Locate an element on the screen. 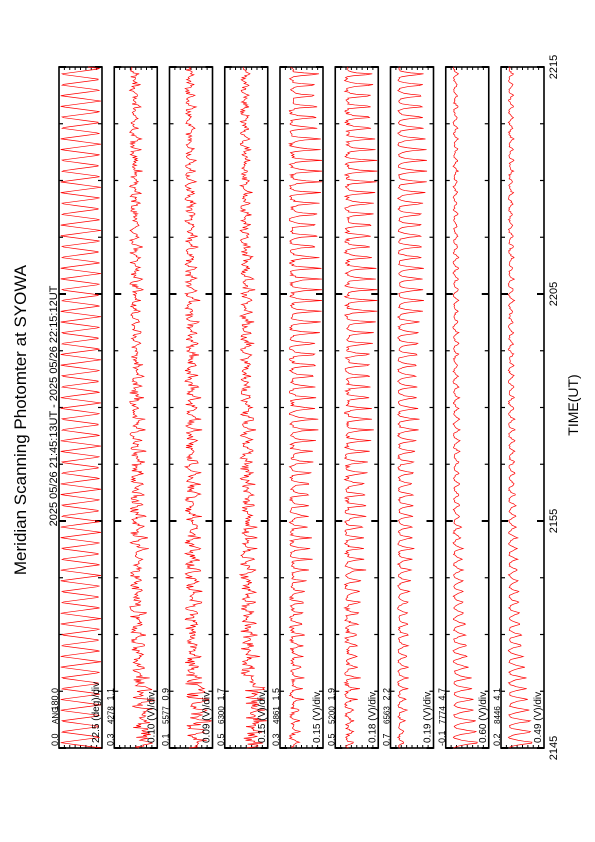 The height and width of the screenshot is (842, 595). panel-9: 0.49 (V)/div 0.2 8446 4.1 is located at coordinates (518, 407).